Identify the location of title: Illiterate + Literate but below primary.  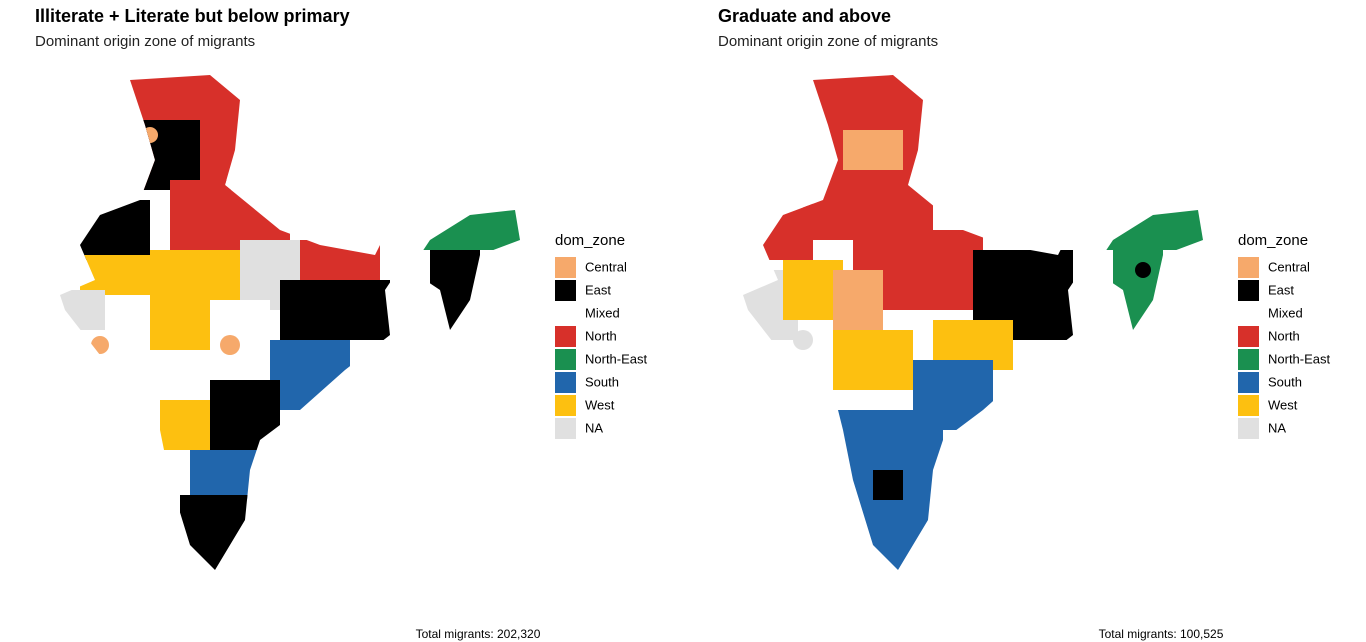
(192, 16).